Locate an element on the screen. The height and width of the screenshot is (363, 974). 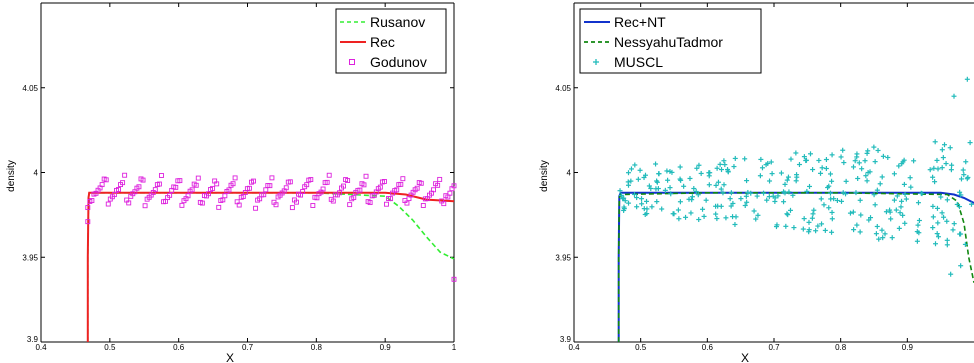
legend-label-nessyahutadmor: NessyahuTadmor is located at coordinates (668, 42).